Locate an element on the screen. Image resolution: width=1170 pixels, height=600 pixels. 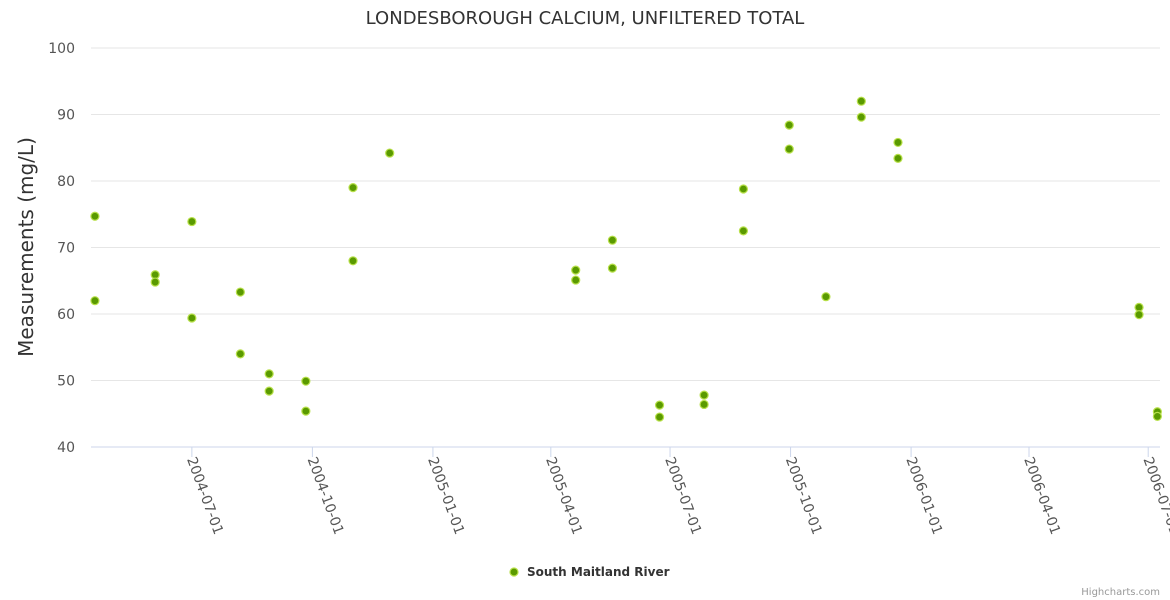
y-tick-label: 70 is located at coordinates (66, 249).